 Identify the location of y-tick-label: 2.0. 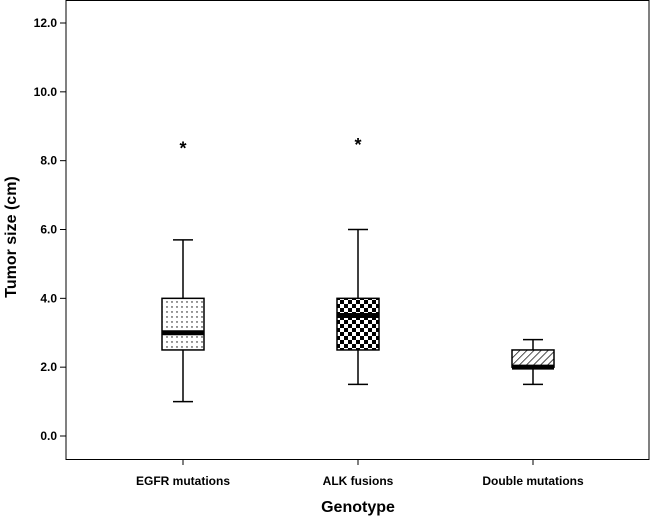
(48, 367).